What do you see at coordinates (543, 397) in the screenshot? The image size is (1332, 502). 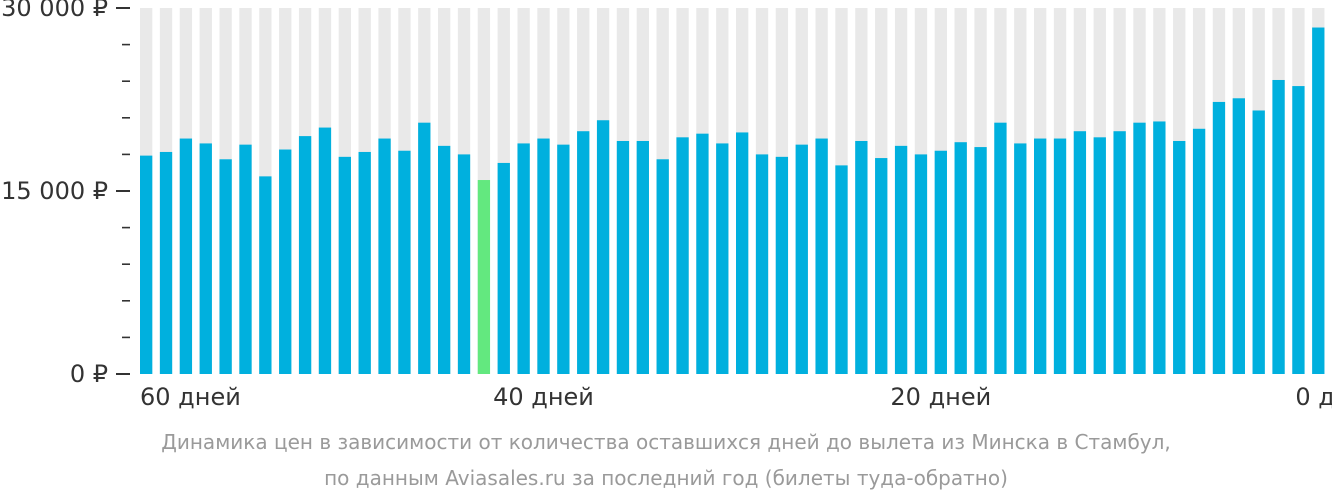 I see `x-tick-label: 40 дней` at bounding box center [543, 397].